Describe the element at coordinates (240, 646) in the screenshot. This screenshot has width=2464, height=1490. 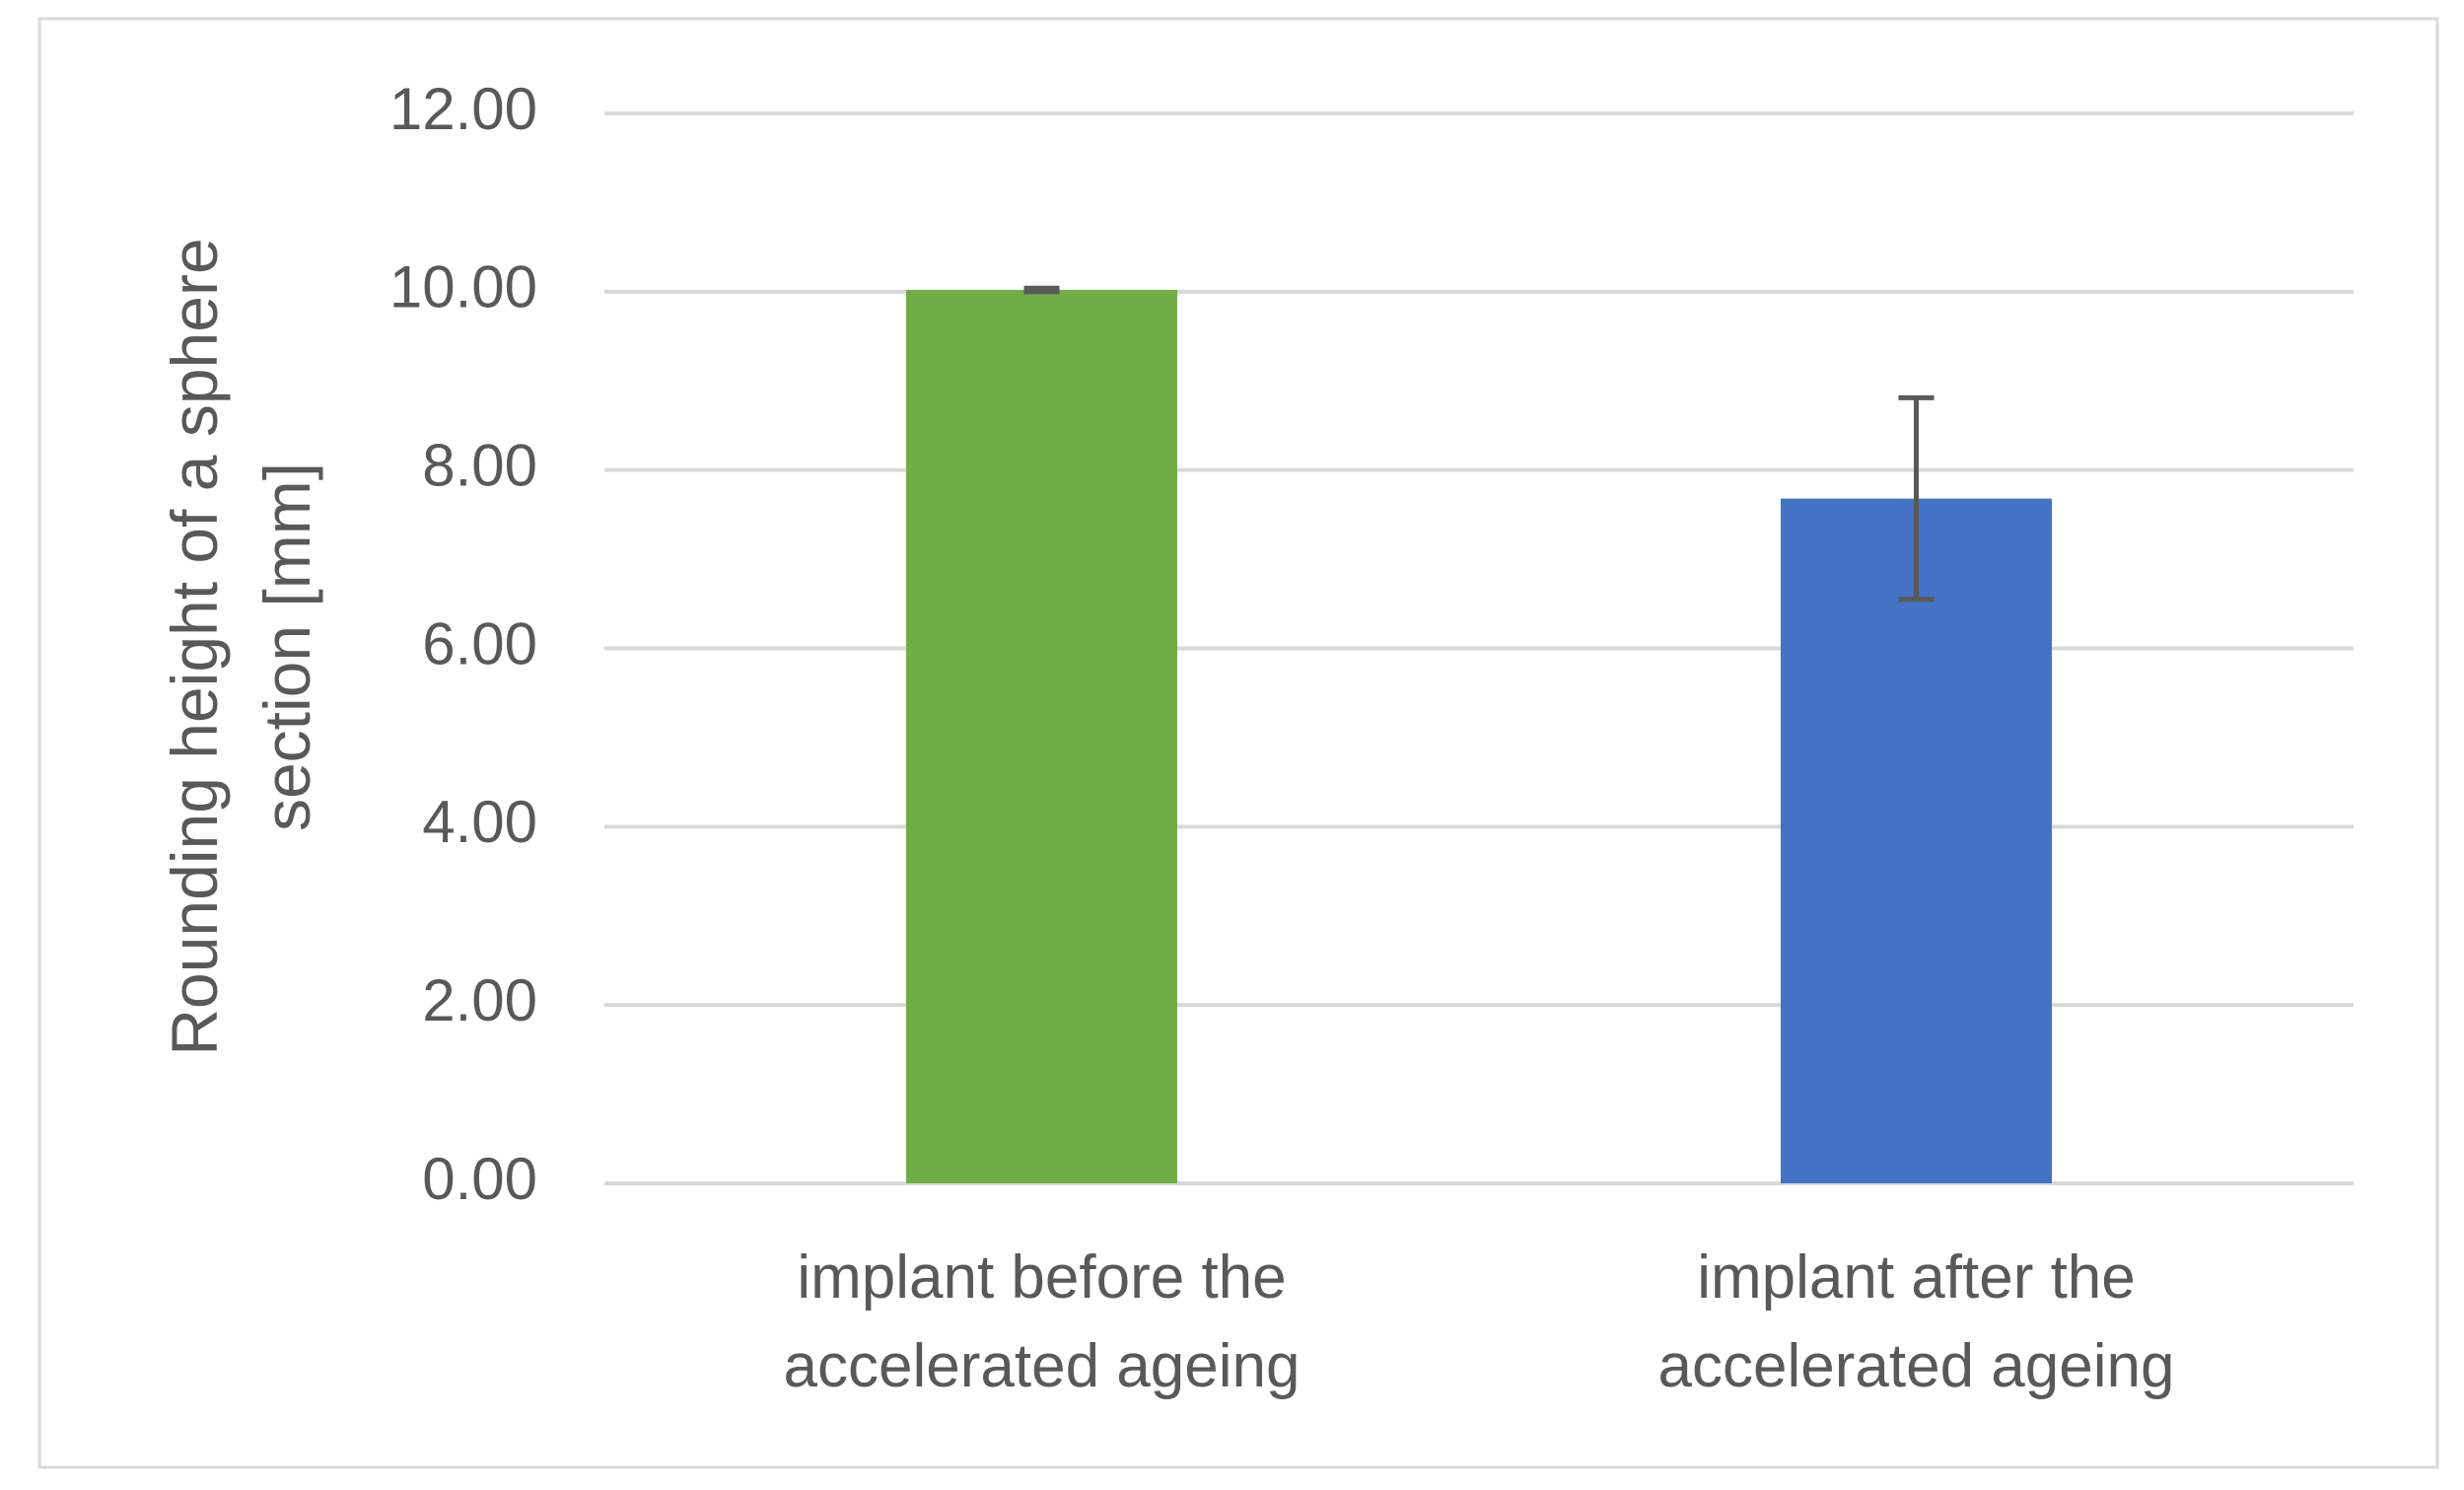
I see `y-axis-title: Rounding height of a sphere section [mm]` at that location.